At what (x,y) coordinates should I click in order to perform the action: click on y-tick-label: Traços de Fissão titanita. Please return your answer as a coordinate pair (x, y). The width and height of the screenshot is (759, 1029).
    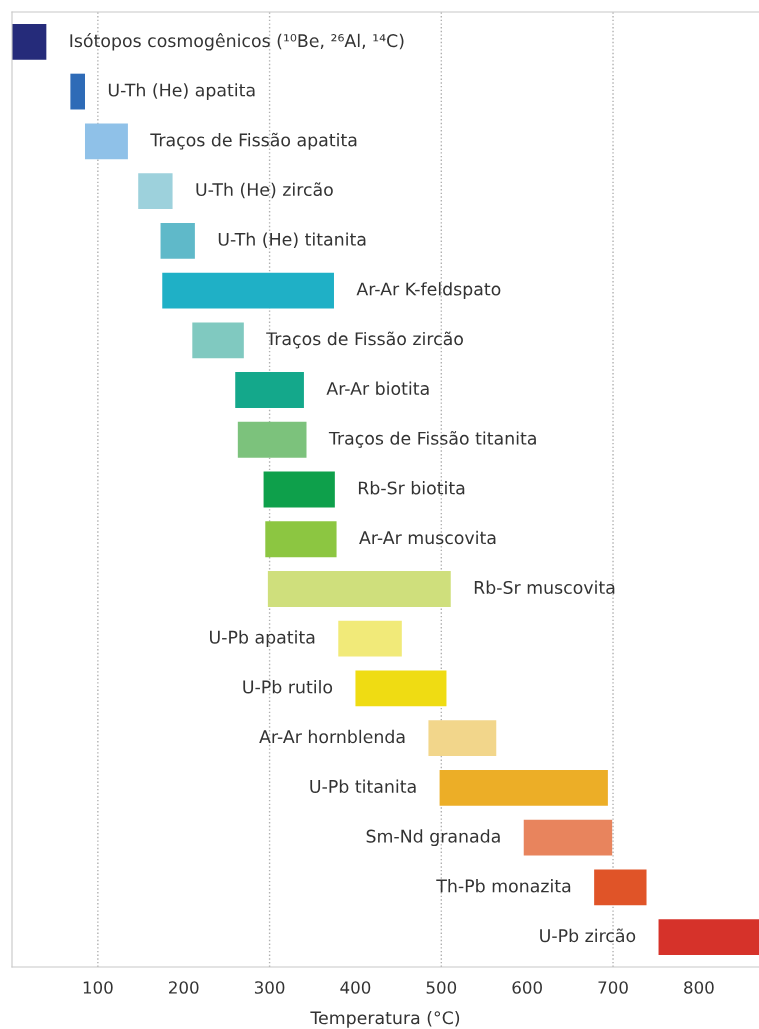
    Looking at the image, I should click on (432, 439).